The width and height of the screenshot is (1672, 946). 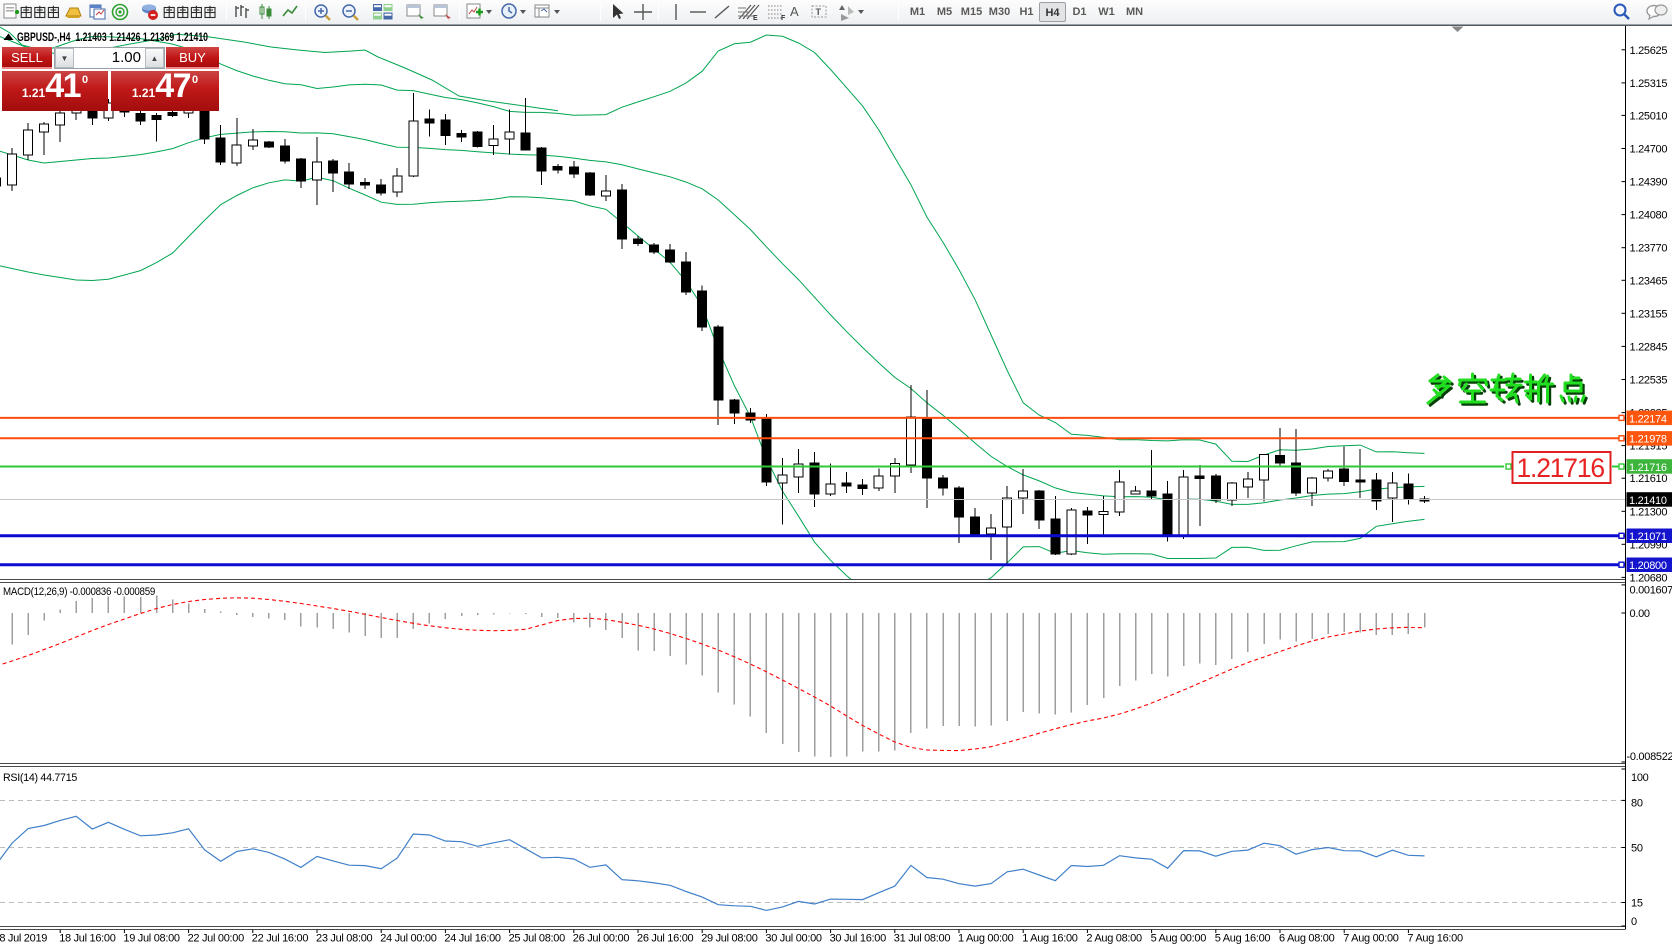 I want to click on svg-text: 0.00, so click(x=1640, y=614).